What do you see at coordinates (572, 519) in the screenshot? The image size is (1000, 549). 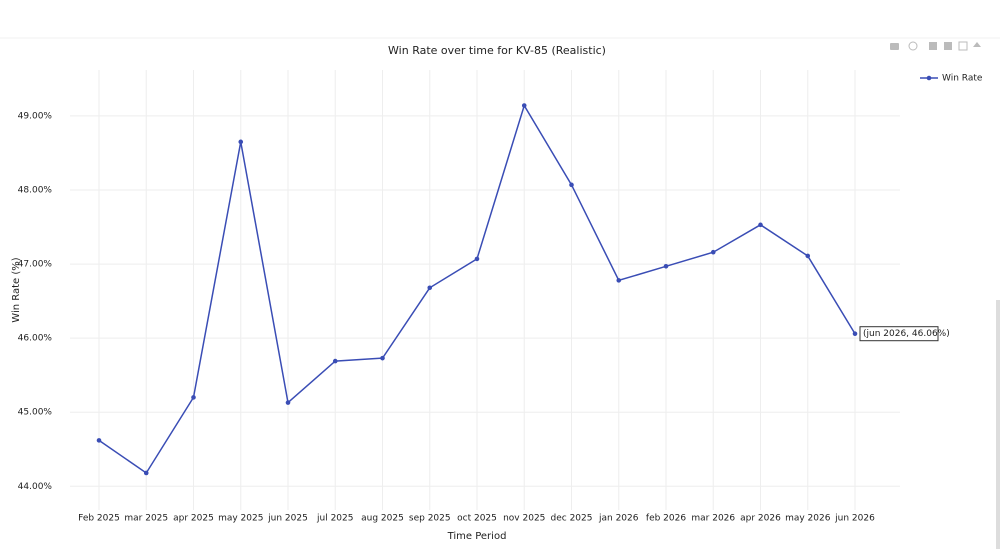 I see `x-tick-label: dec 2025` at bounding box center [572, 519].